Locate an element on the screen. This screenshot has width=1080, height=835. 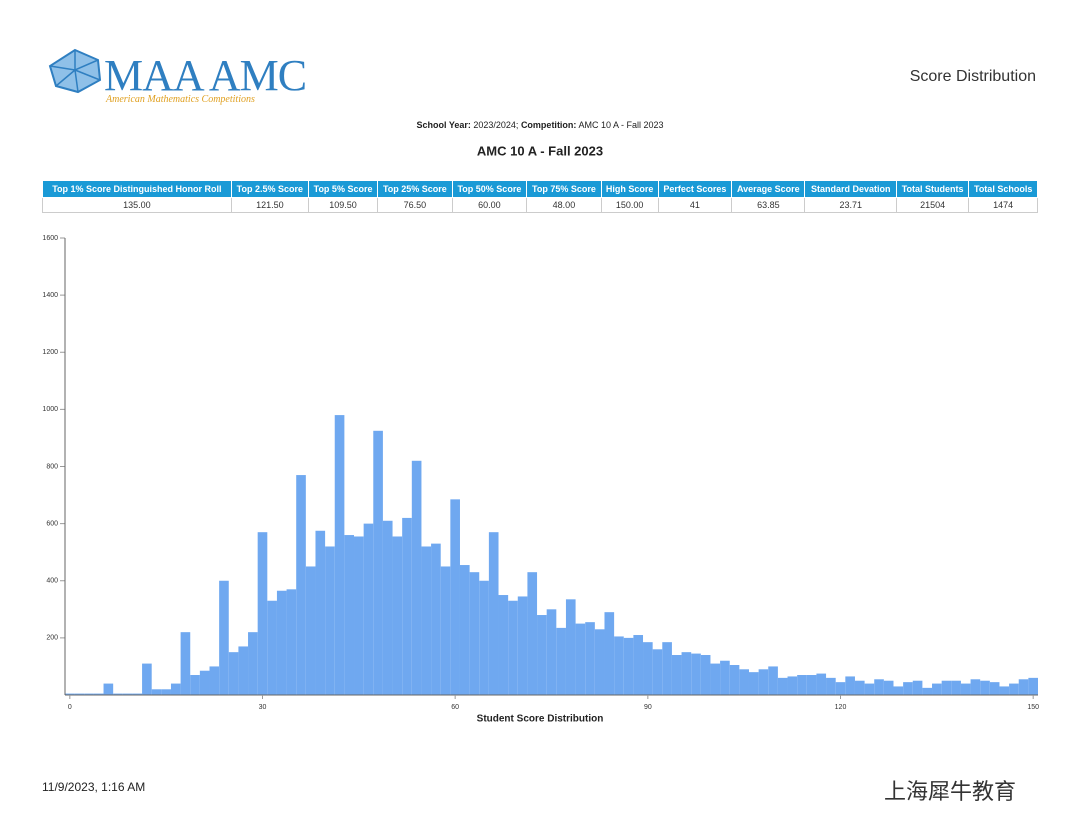
column-header: Top 50% Score is located at coordinates (489, 189).